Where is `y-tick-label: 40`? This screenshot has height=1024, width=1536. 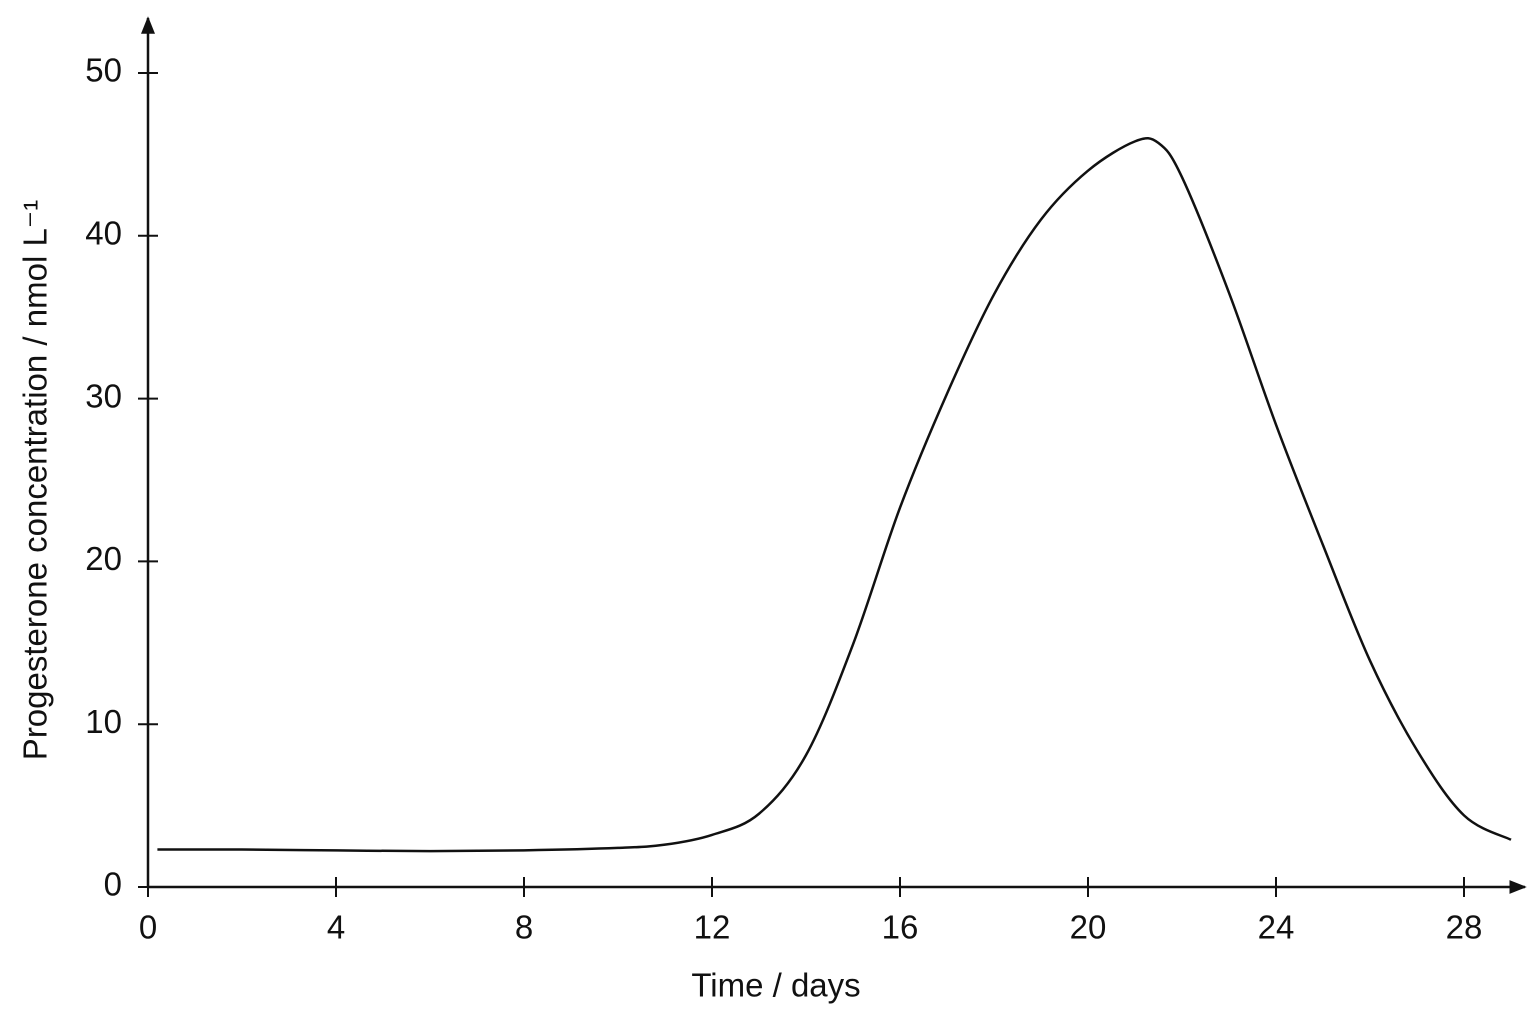
y-tick-label: 40 is located at coordinates (103, 233).